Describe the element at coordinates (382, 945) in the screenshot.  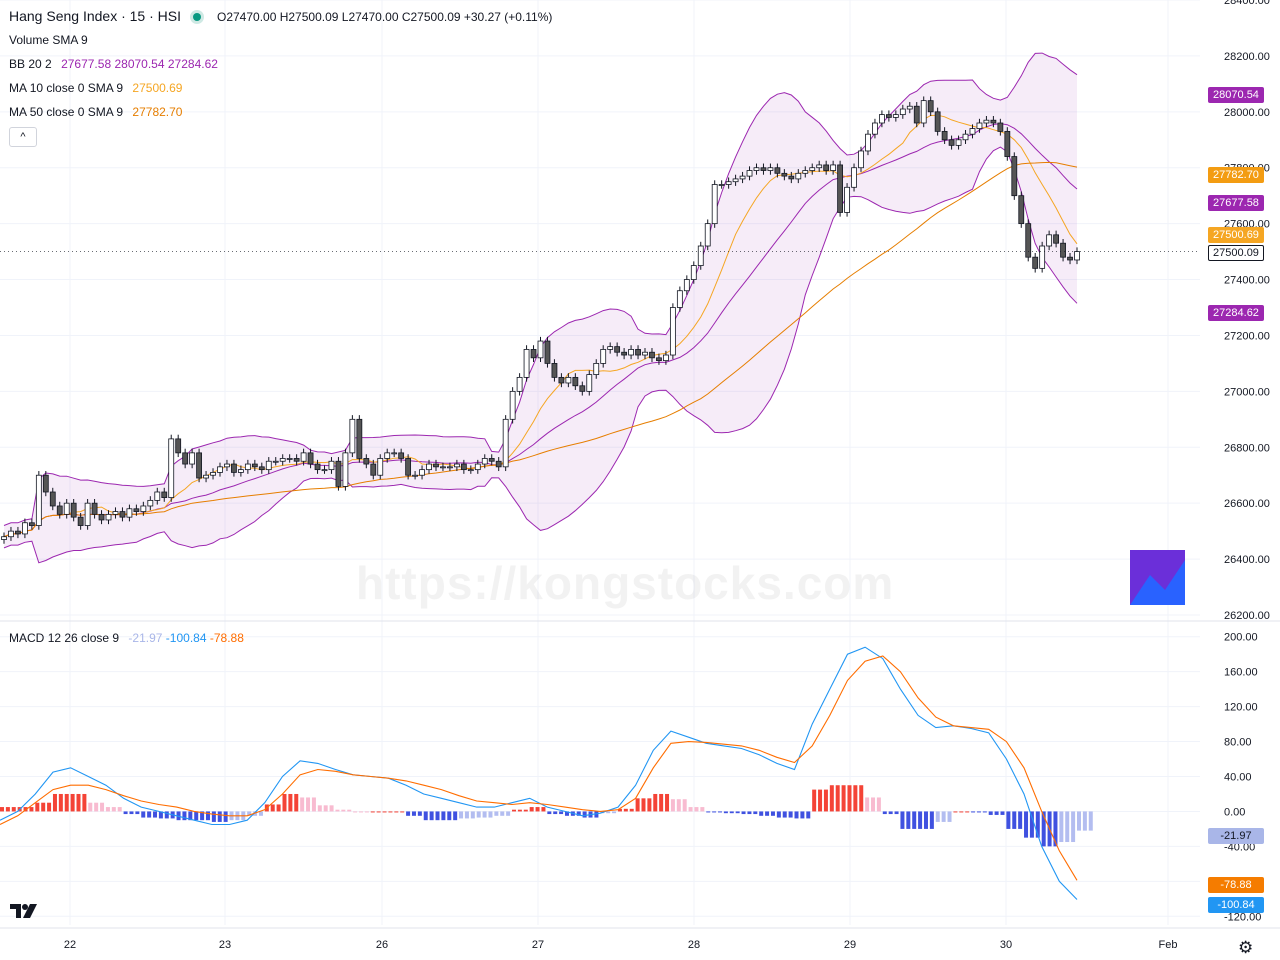
I see `time-axis-label: 26` at that location.